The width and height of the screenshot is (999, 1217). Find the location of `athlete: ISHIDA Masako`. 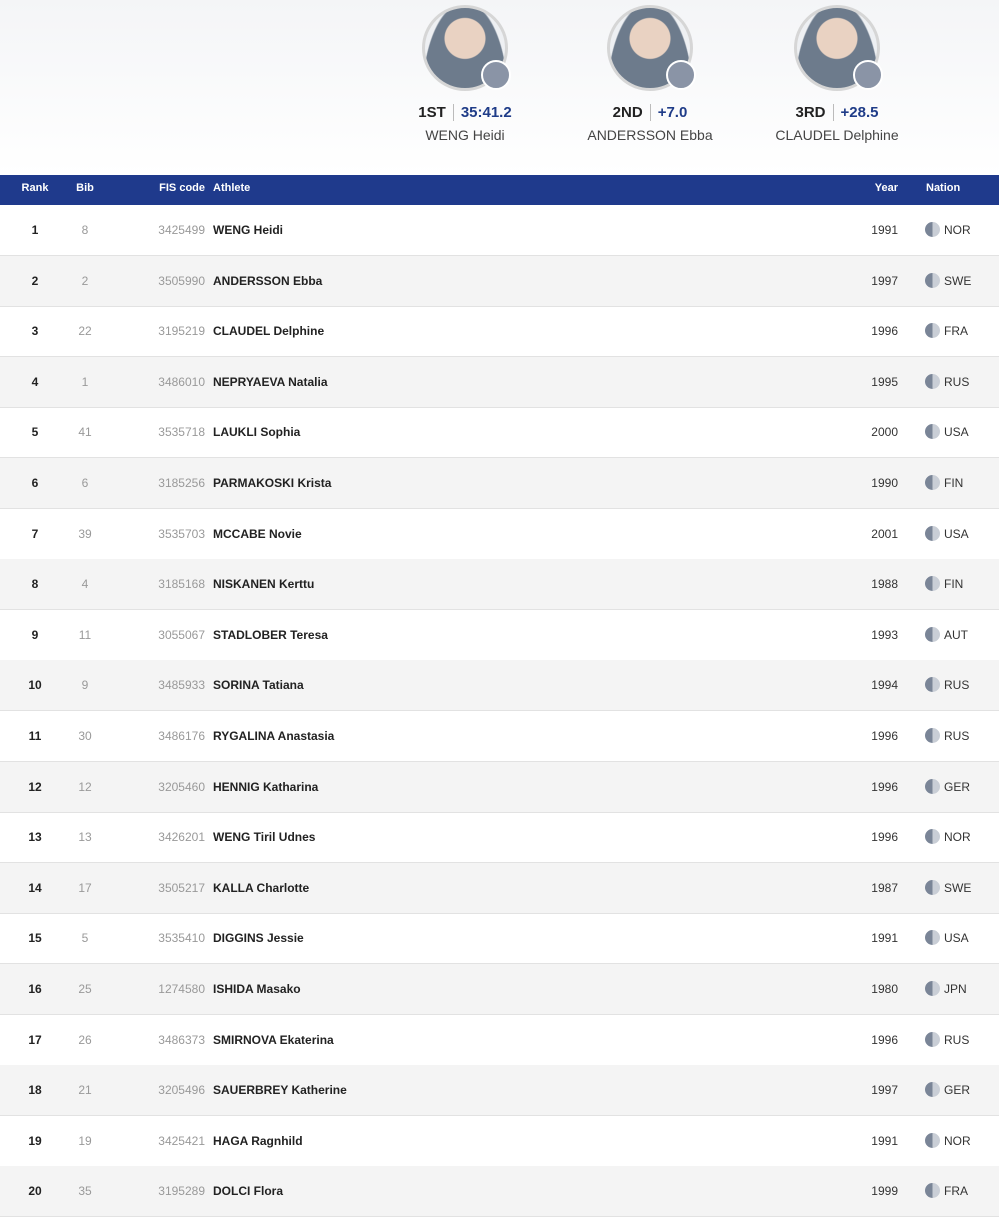

athlete: ISHIDA Masako is located at coordinates (257, 989).